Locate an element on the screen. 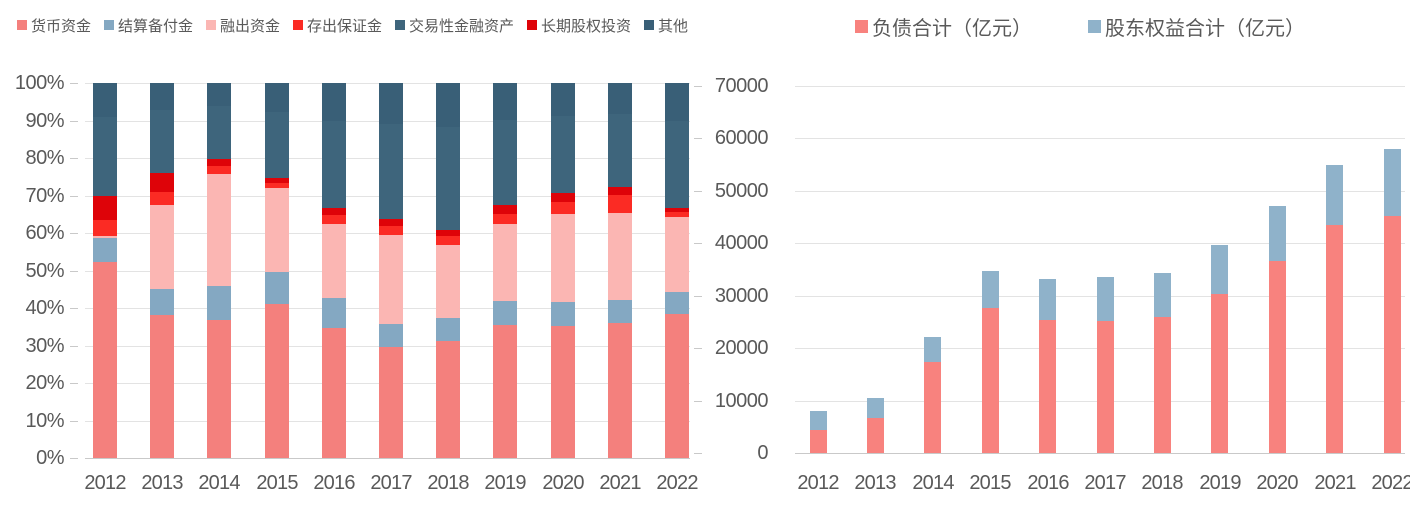  y-axis-label: 90% is located at coordinates (44, 121).